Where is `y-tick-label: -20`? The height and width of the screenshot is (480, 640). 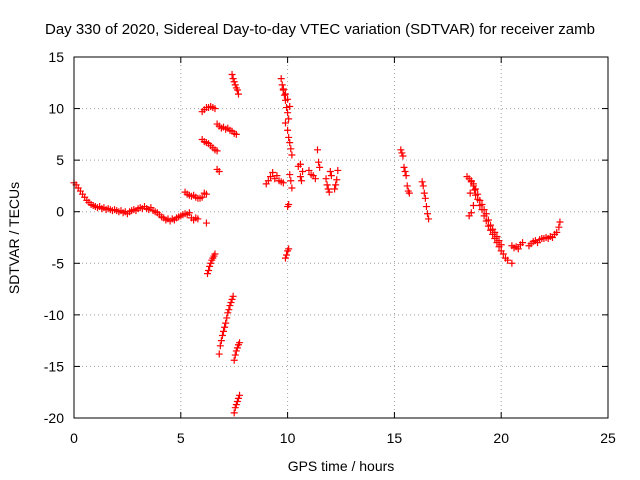 y-tick-label: -20 is located at coordinates (54, 418).